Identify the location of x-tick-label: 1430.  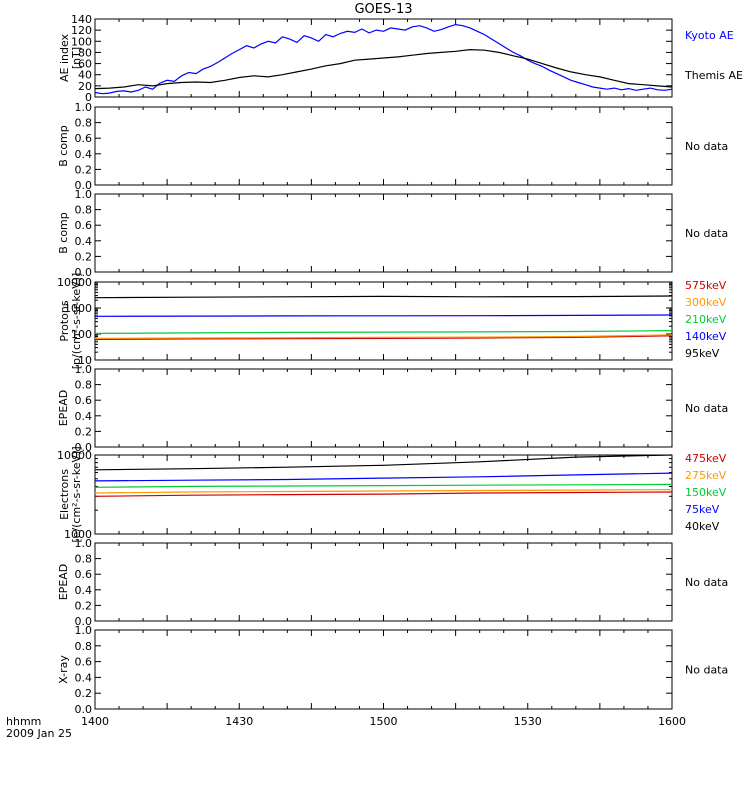
(239, 721).